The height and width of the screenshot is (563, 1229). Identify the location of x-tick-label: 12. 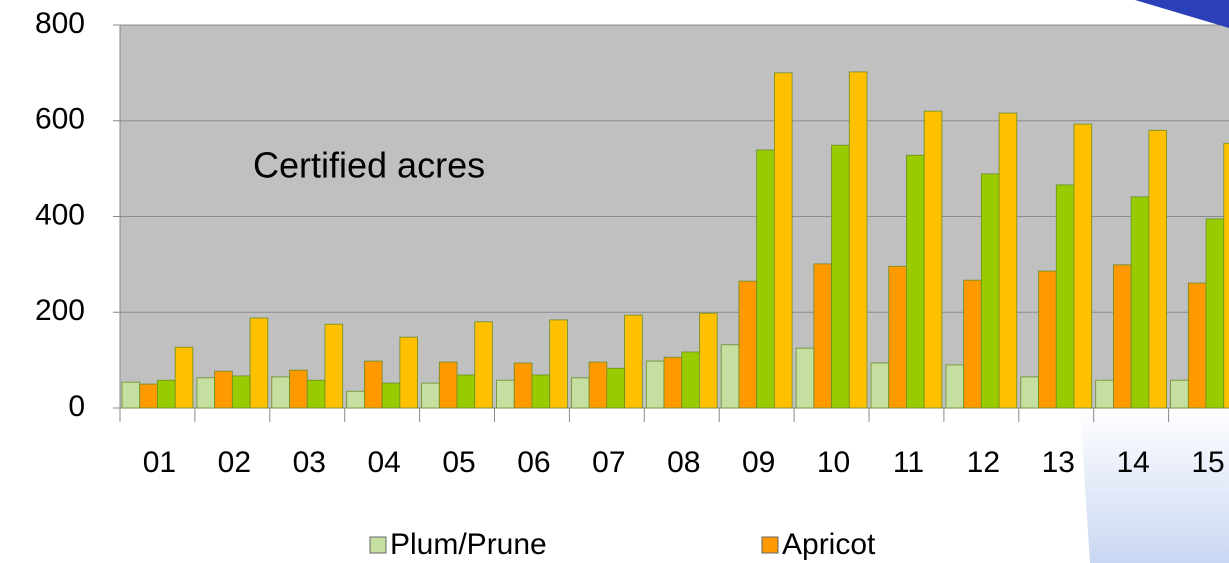
(983, 462).